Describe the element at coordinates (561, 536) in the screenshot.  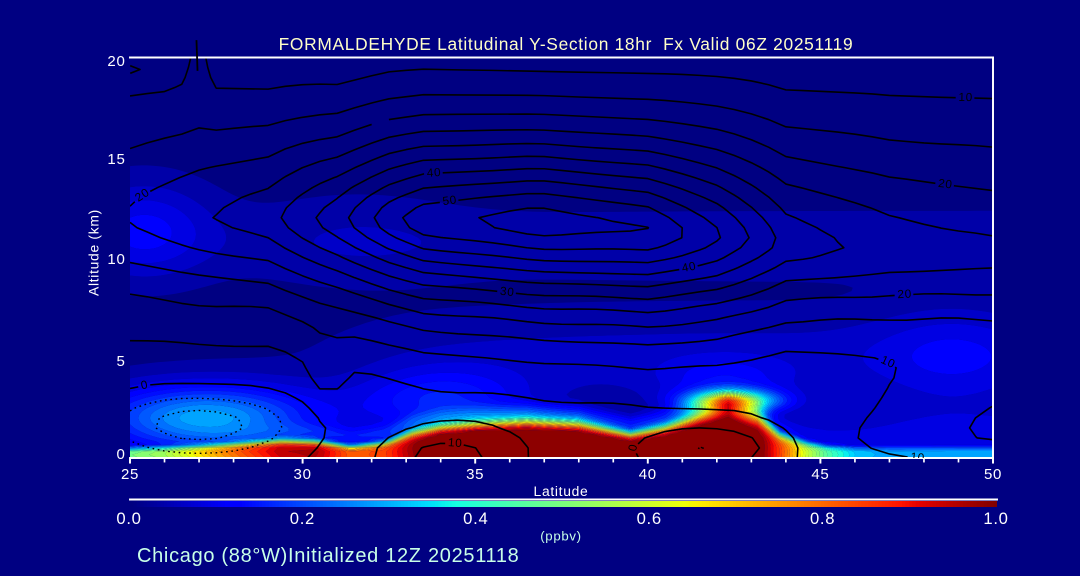
I see `svg-text: (ppbv)` at that location.